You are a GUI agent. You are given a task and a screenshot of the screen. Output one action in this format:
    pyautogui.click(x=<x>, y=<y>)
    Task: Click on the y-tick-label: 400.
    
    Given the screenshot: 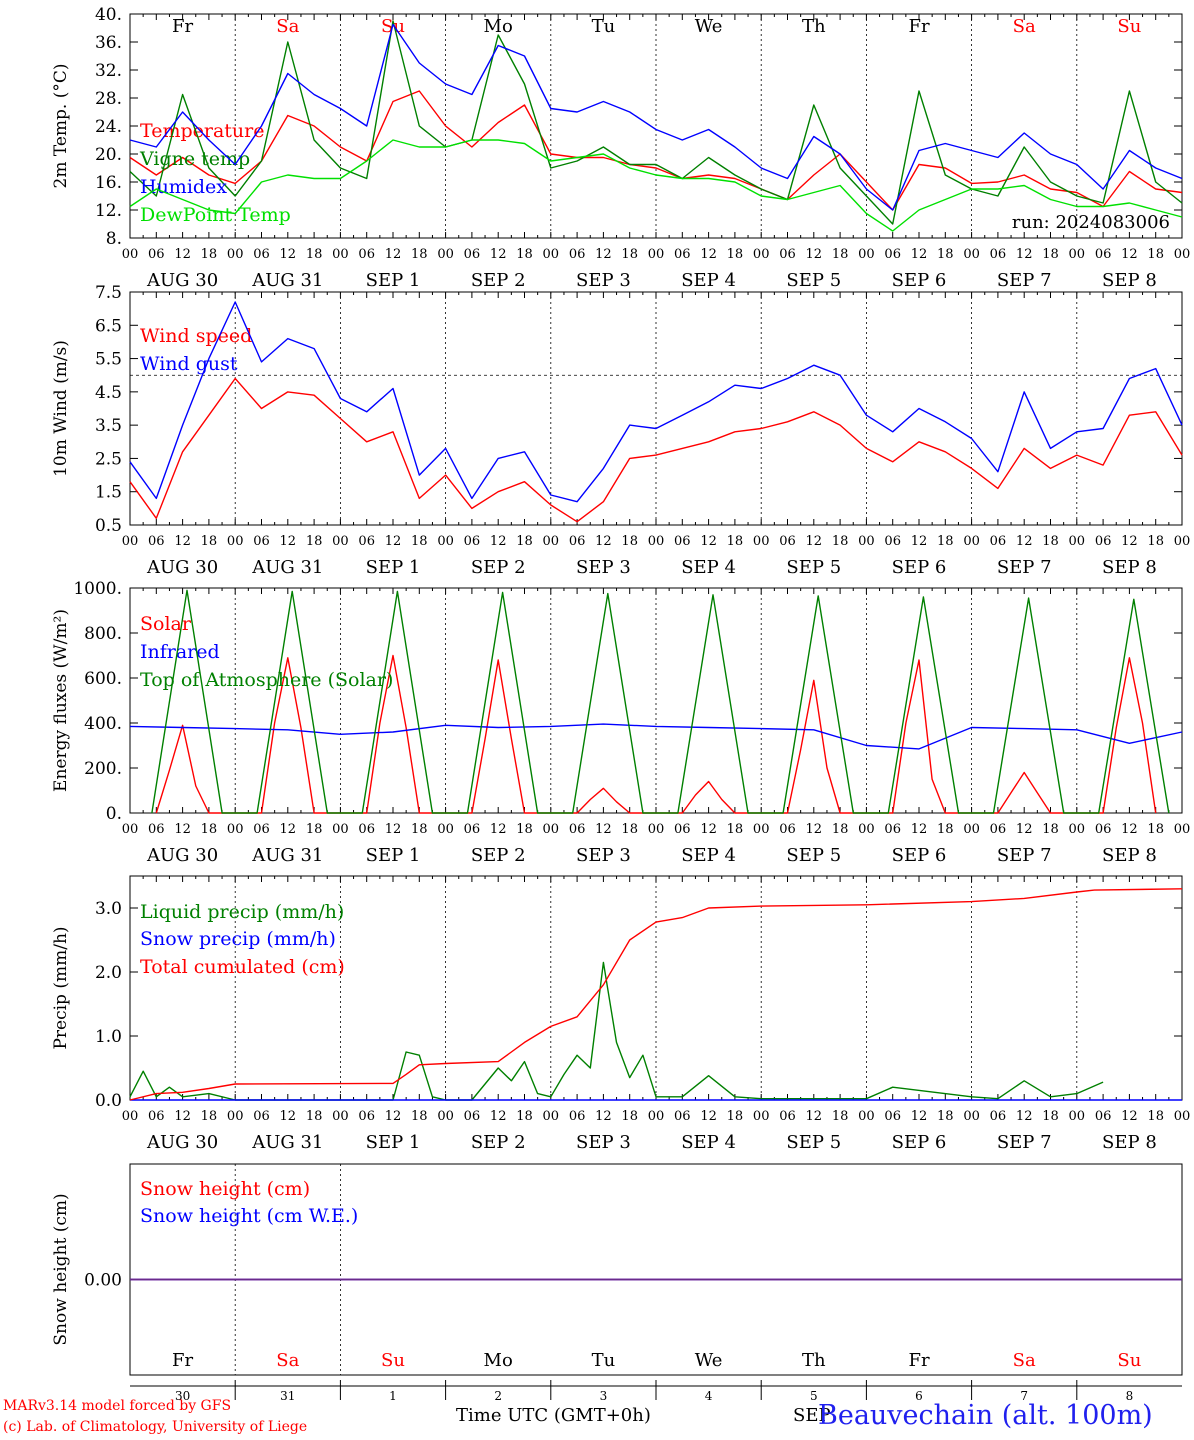 What is the action you would take?
    pyautogui.click(x=103, y=724)
    